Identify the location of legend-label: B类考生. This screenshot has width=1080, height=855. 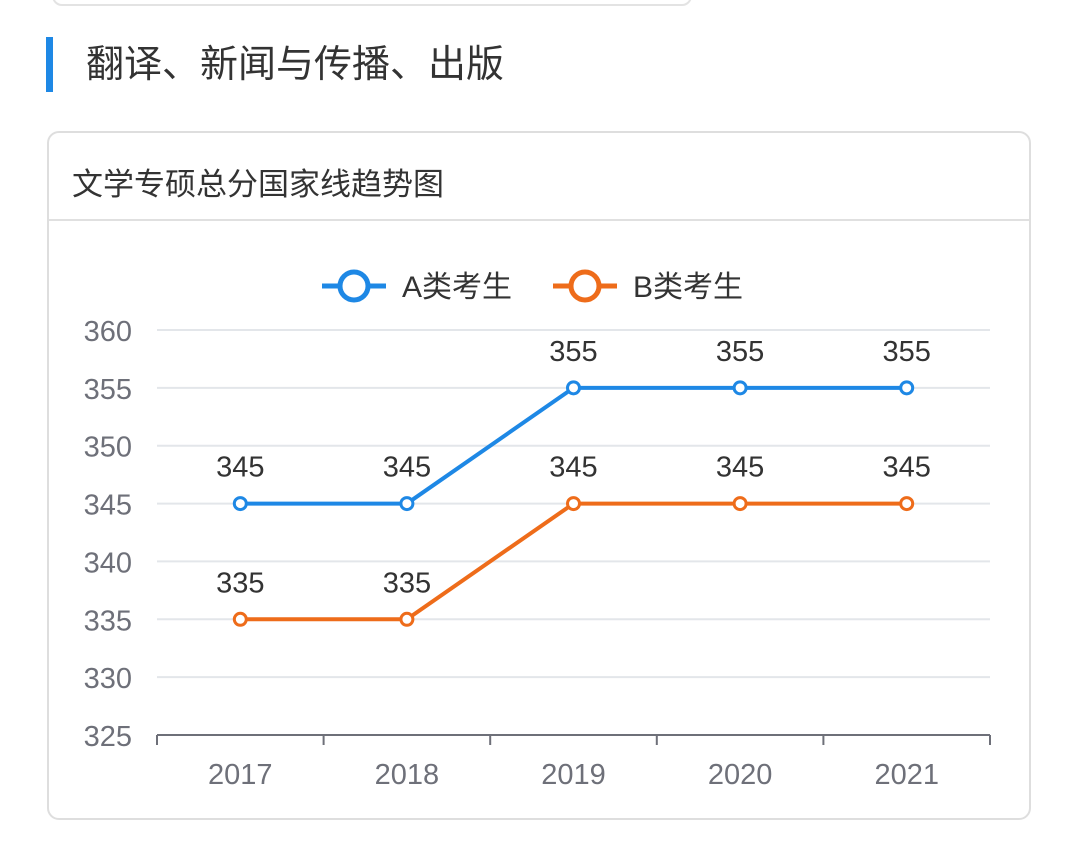
(688, 287).